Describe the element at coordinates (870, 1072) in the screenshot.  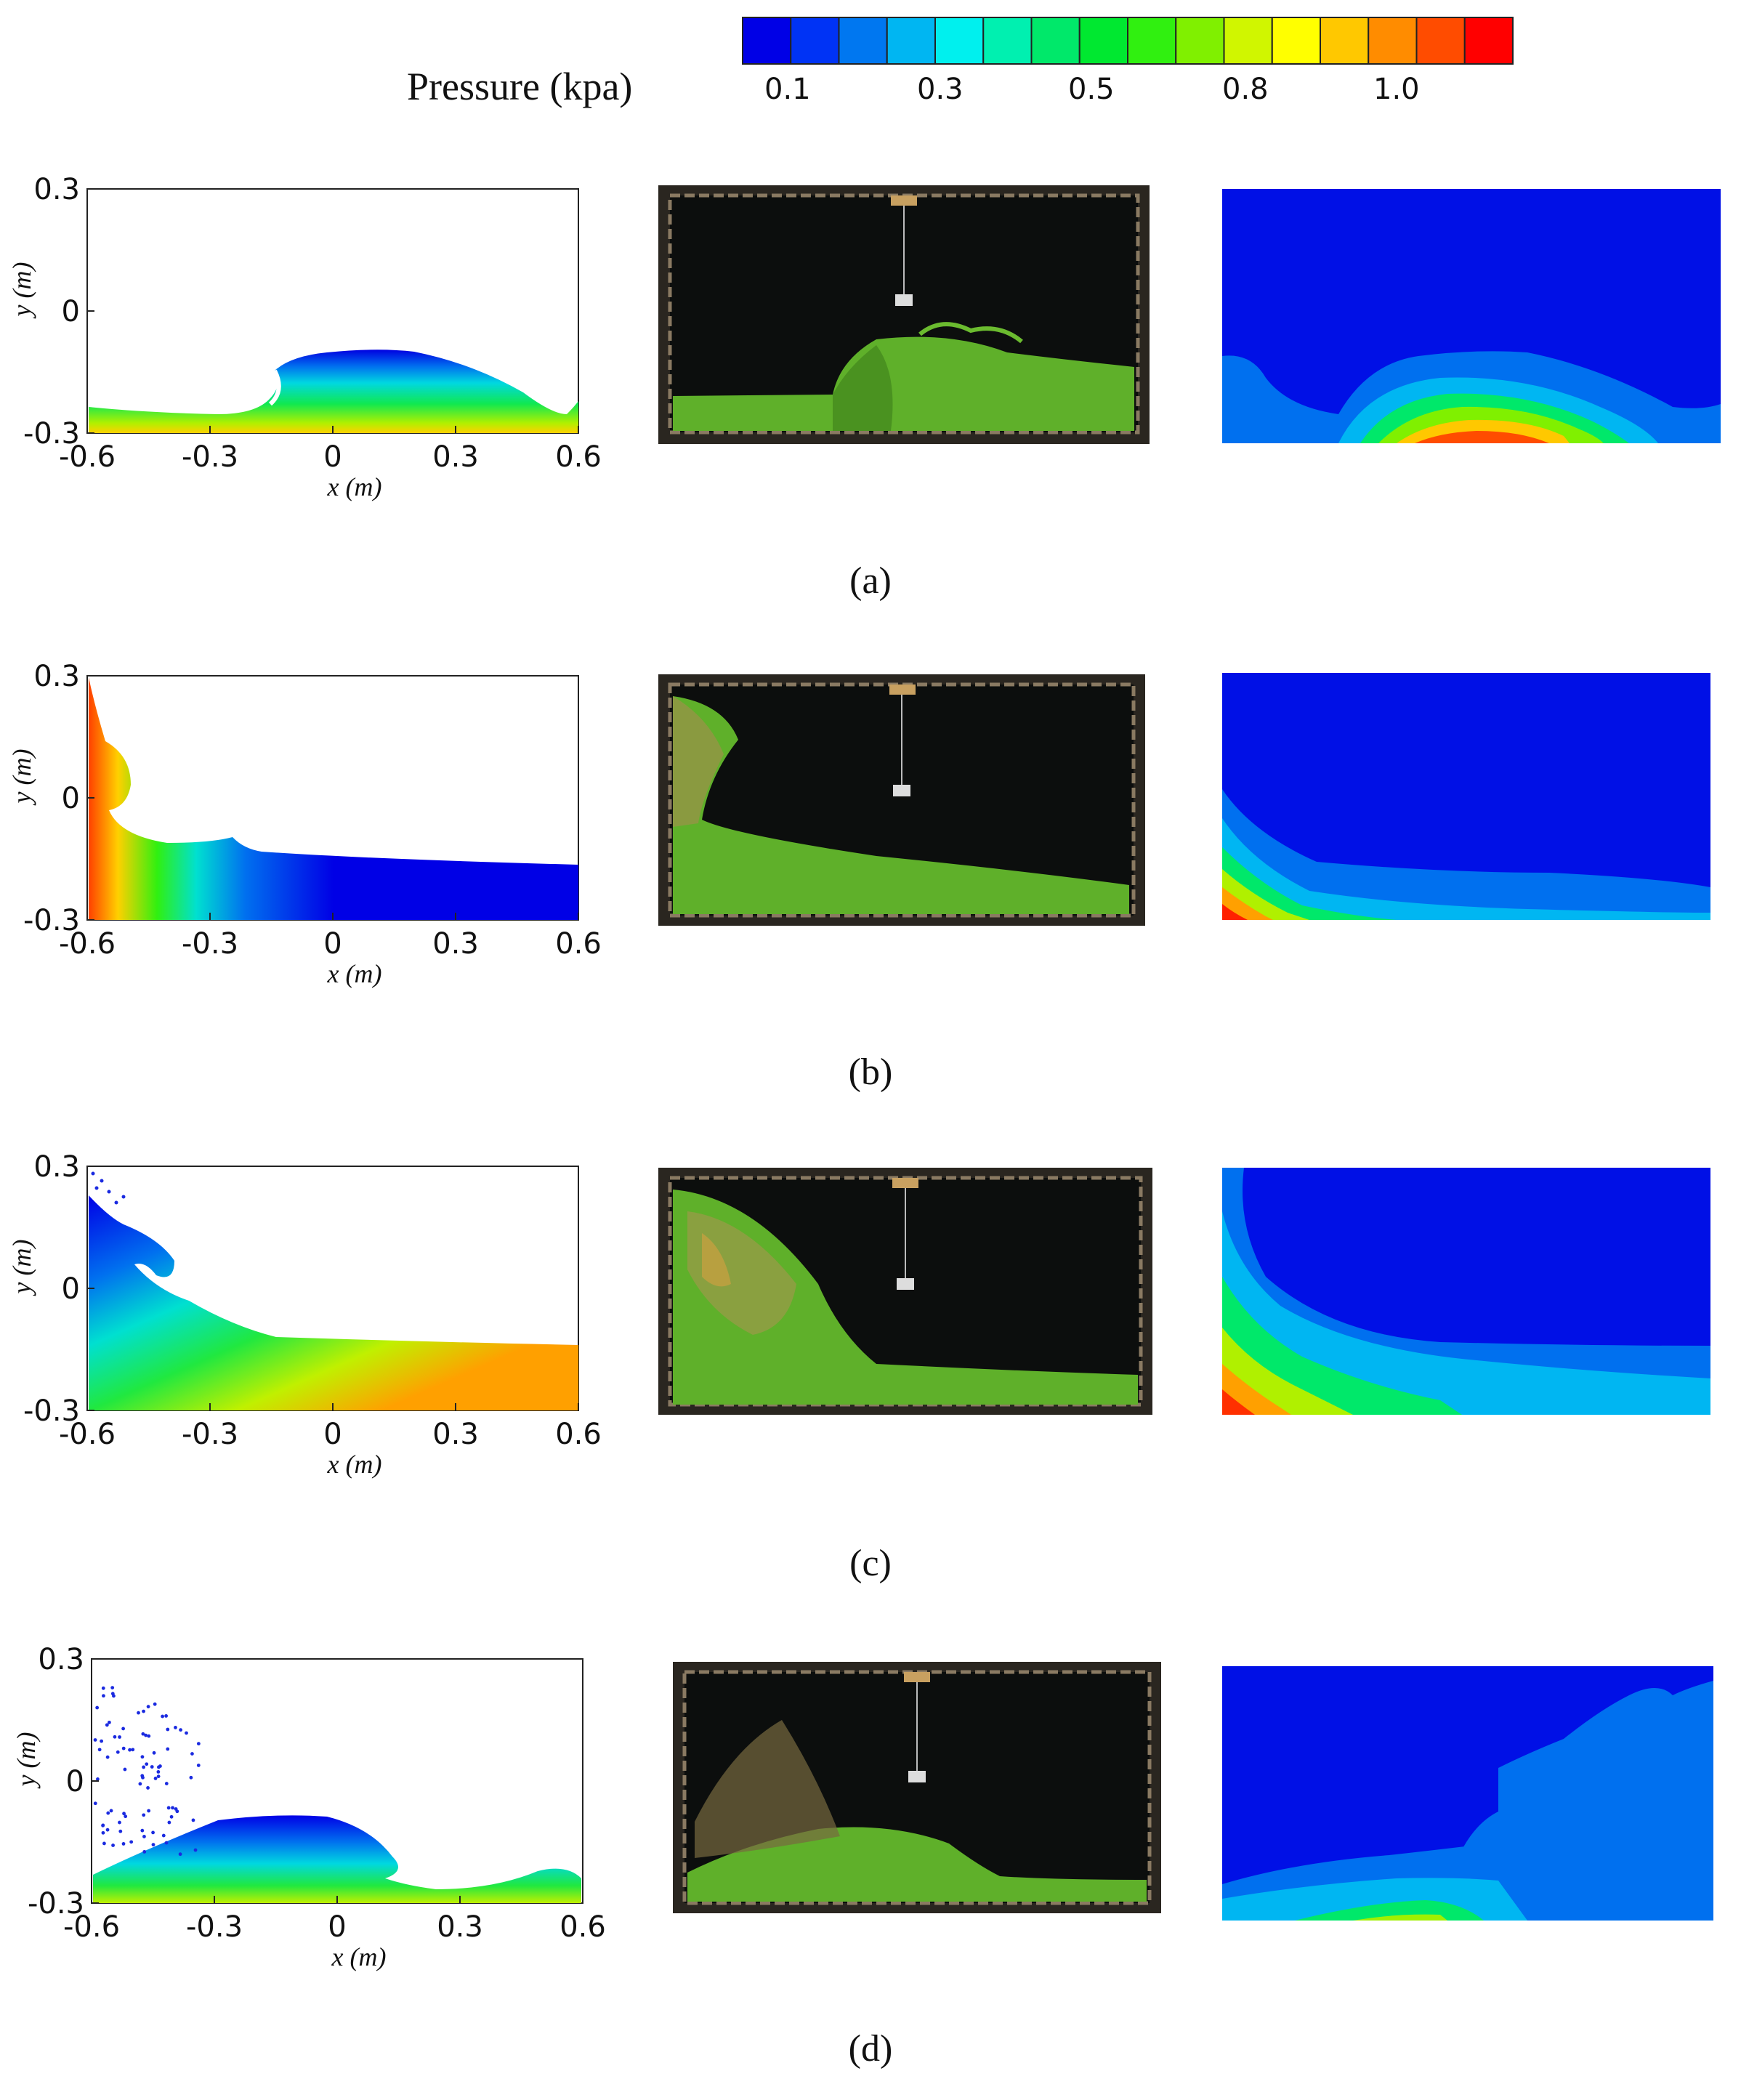
I see `caption-b: (b)` at that location.